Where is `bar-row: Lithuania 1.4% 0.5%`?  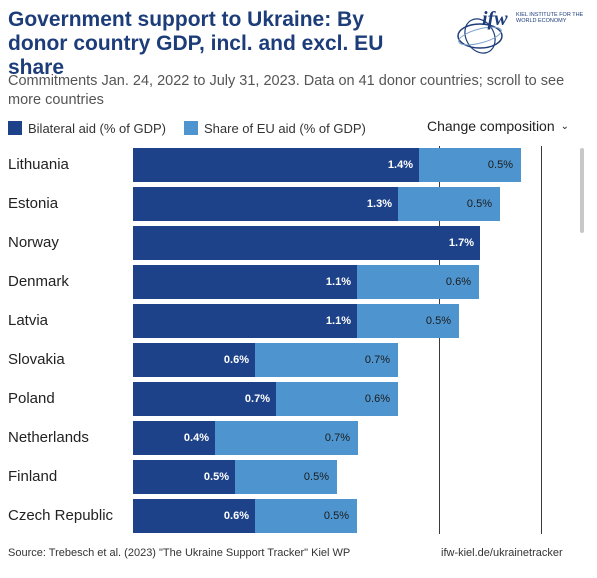
bar-row: Lithuania 1.4% 0.5% is located at coordinates (298, 165).